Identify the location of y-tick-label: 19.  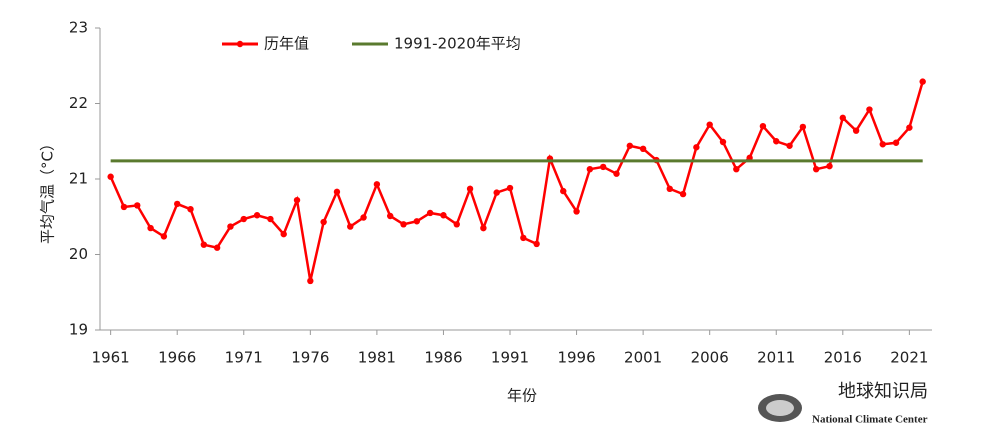
(78, 330).